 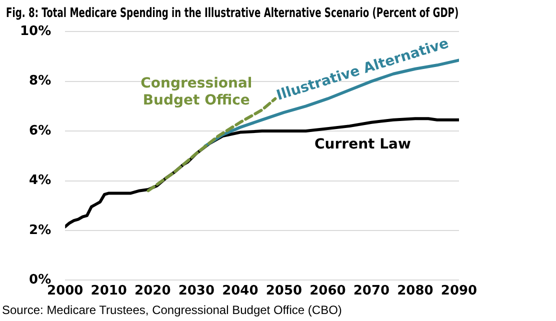 What do you see at coordinates (152, 290) in the screenshot?
I see `x-tick-label: 2020` at bounding box center [152, 290].